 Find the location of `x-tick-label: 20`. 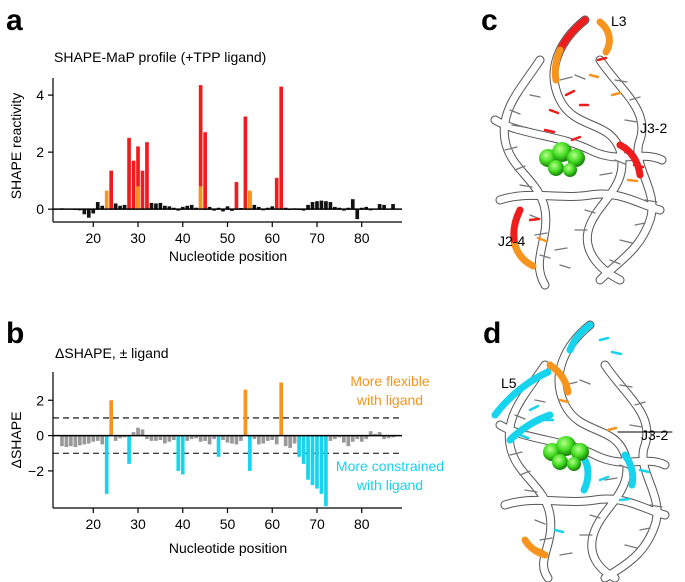

x-tick-label: 20 is located at coordinates (93, 238).